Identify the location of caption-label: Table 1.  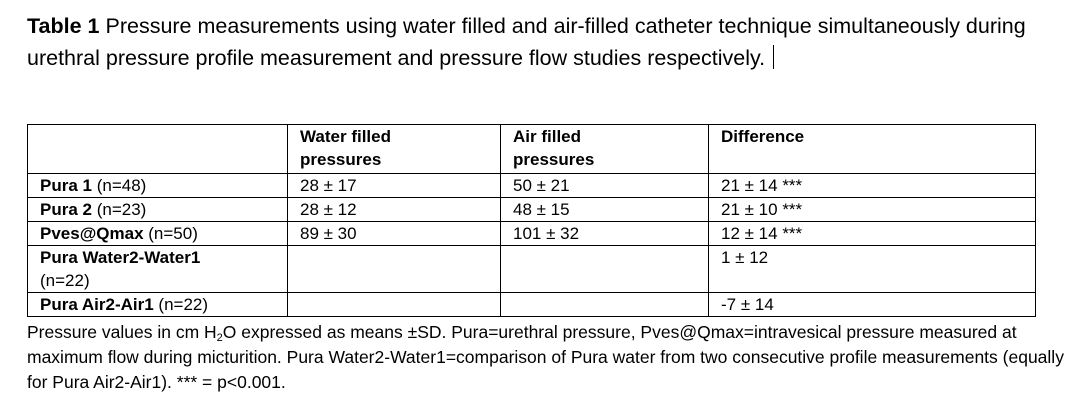
(63, 26).